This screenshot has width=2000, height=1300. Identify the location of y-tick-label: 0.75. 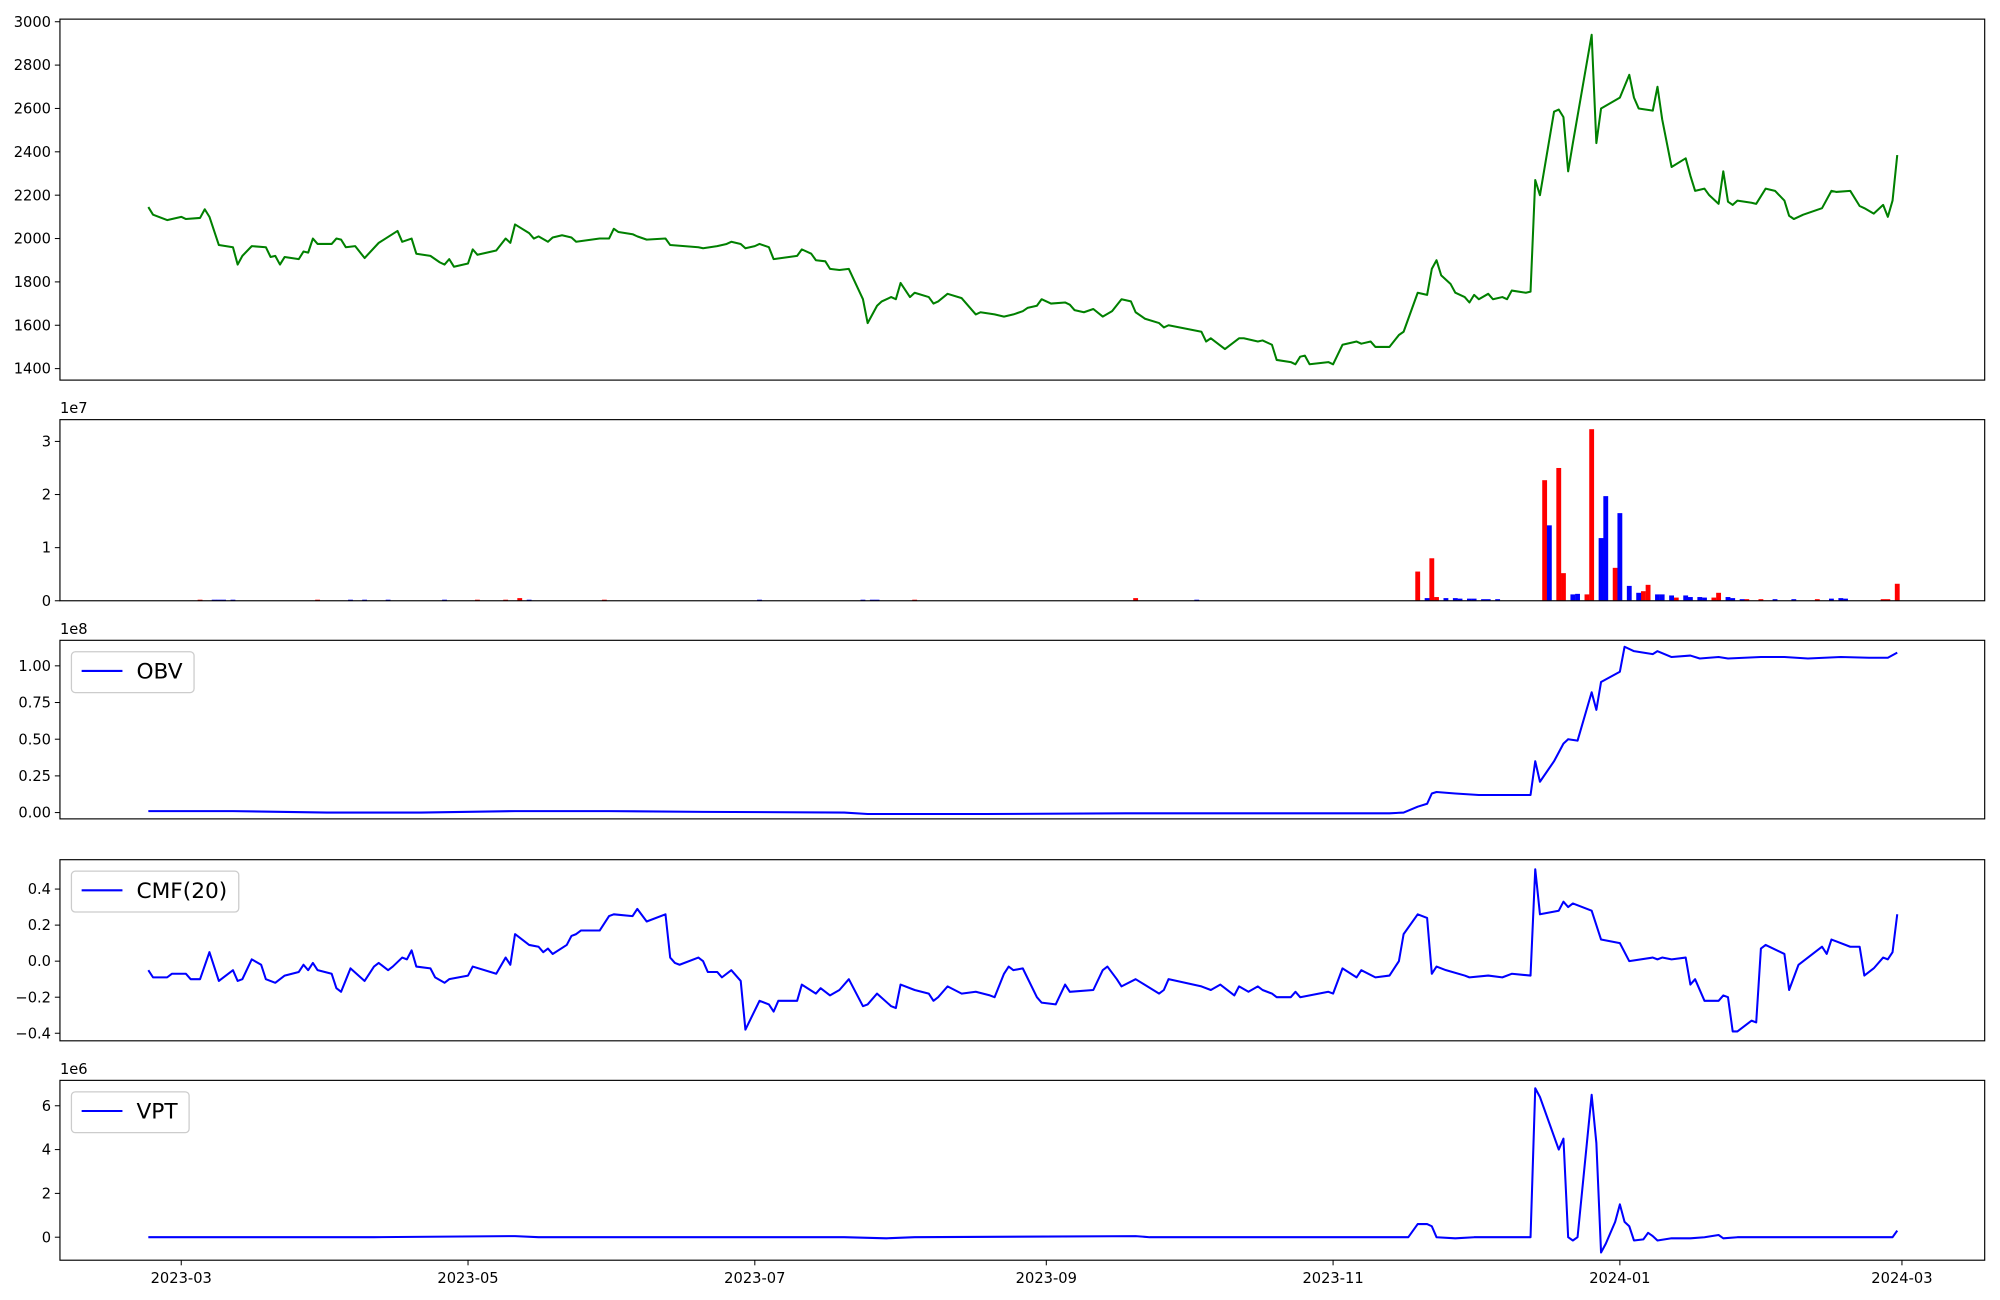
(34, 703).